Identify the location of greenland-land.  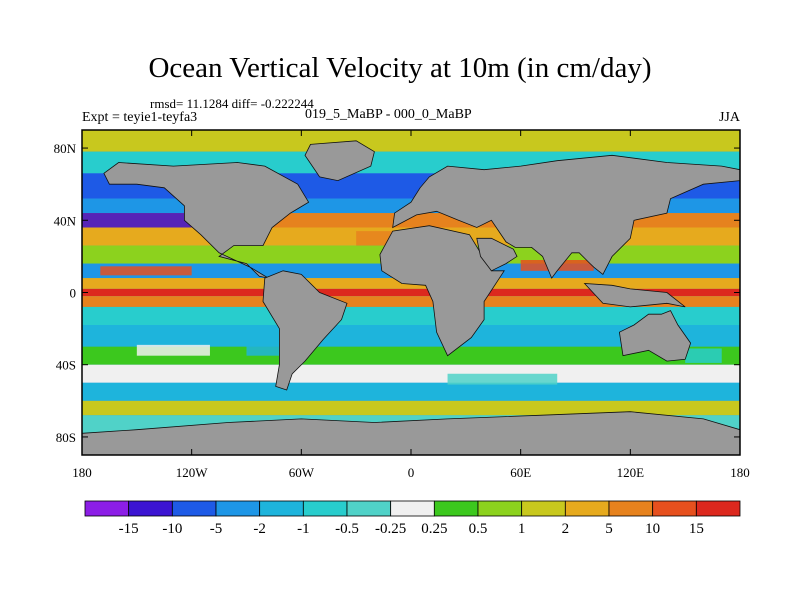
(339, 161).